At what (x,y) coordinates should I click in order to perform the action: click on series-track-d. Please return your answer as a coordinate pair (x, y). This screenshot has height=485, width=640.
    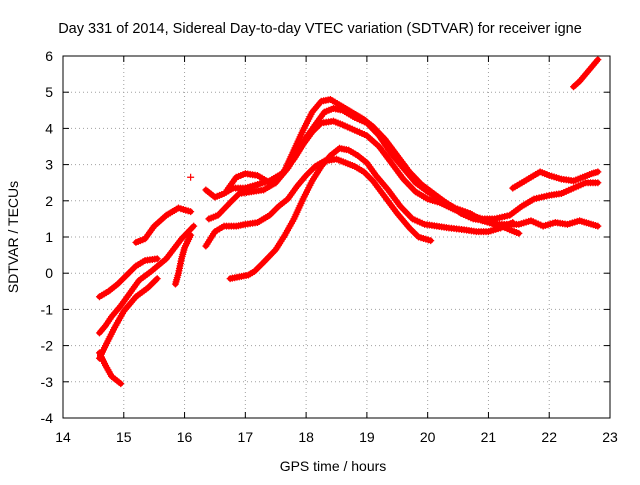
    Looking at the image, I should click on (128, 278).